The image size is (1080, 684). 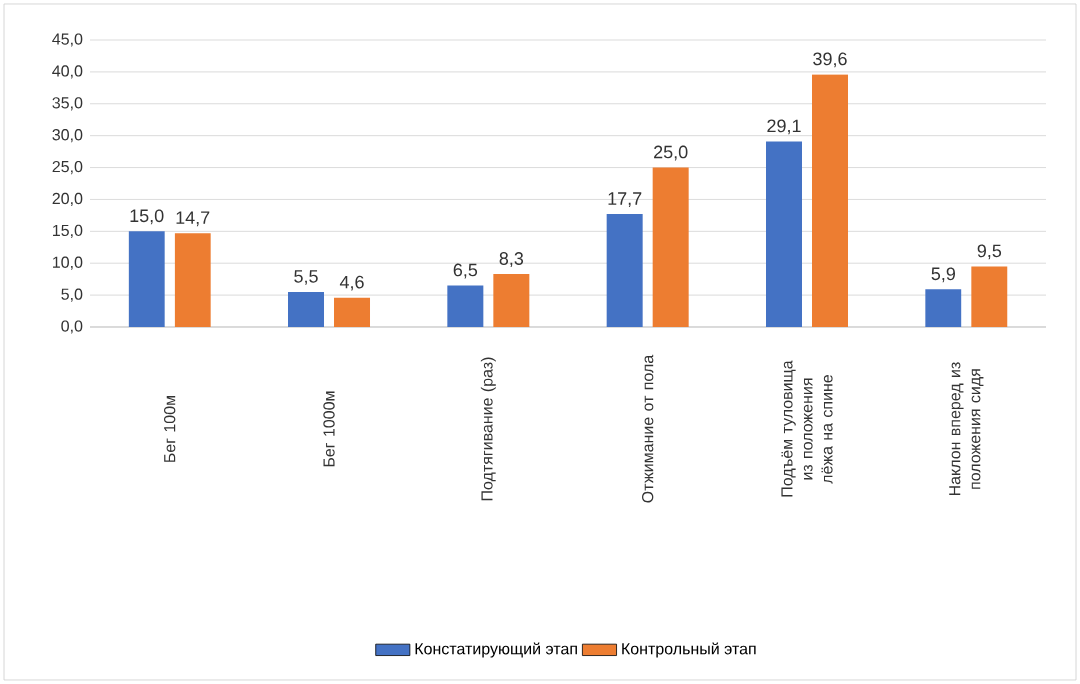 What do you see at coordinates (67, 136) in the screenshot?
I see `y-tick-label: 30,0` at bounding box center [67, 136].